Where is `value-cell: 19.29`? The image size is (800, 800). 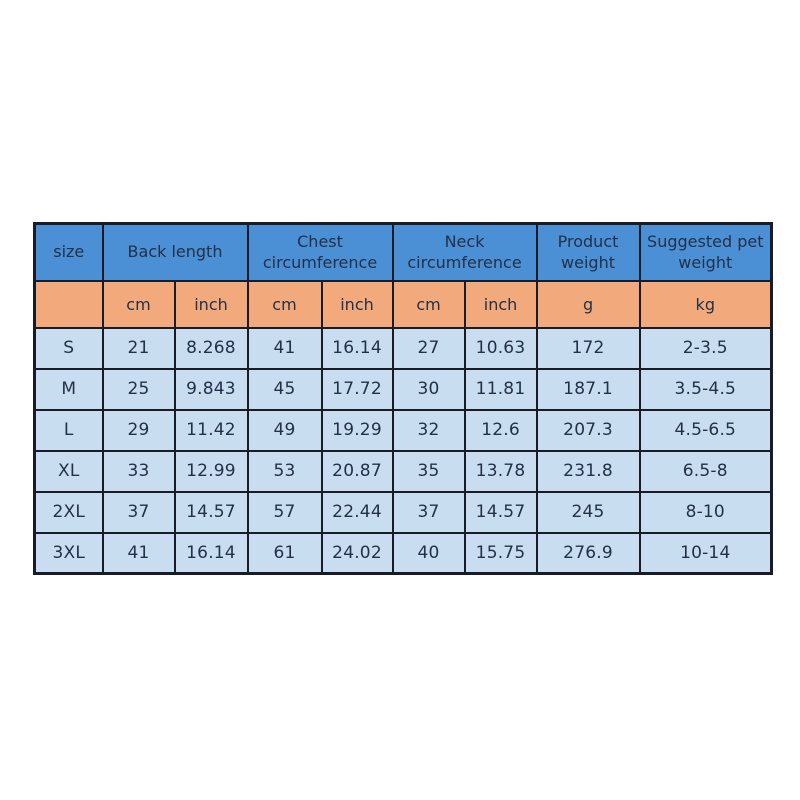
value-cell: 19.29 is located at coordinates (357, 430).